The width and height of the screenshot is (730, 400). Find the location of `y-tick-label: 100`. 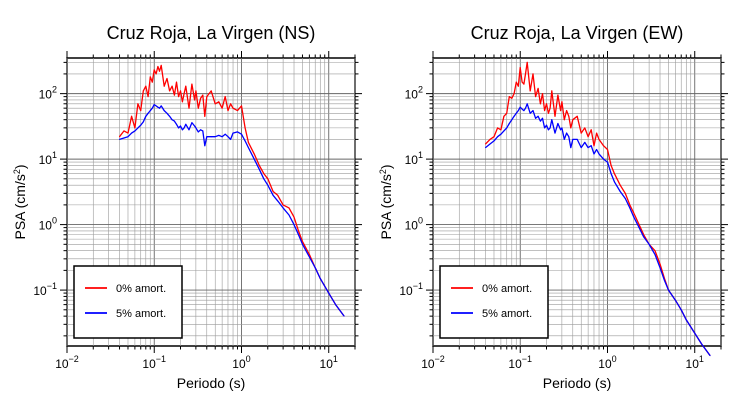

y-tick-label: 100 is located at coordinates (48, 224).